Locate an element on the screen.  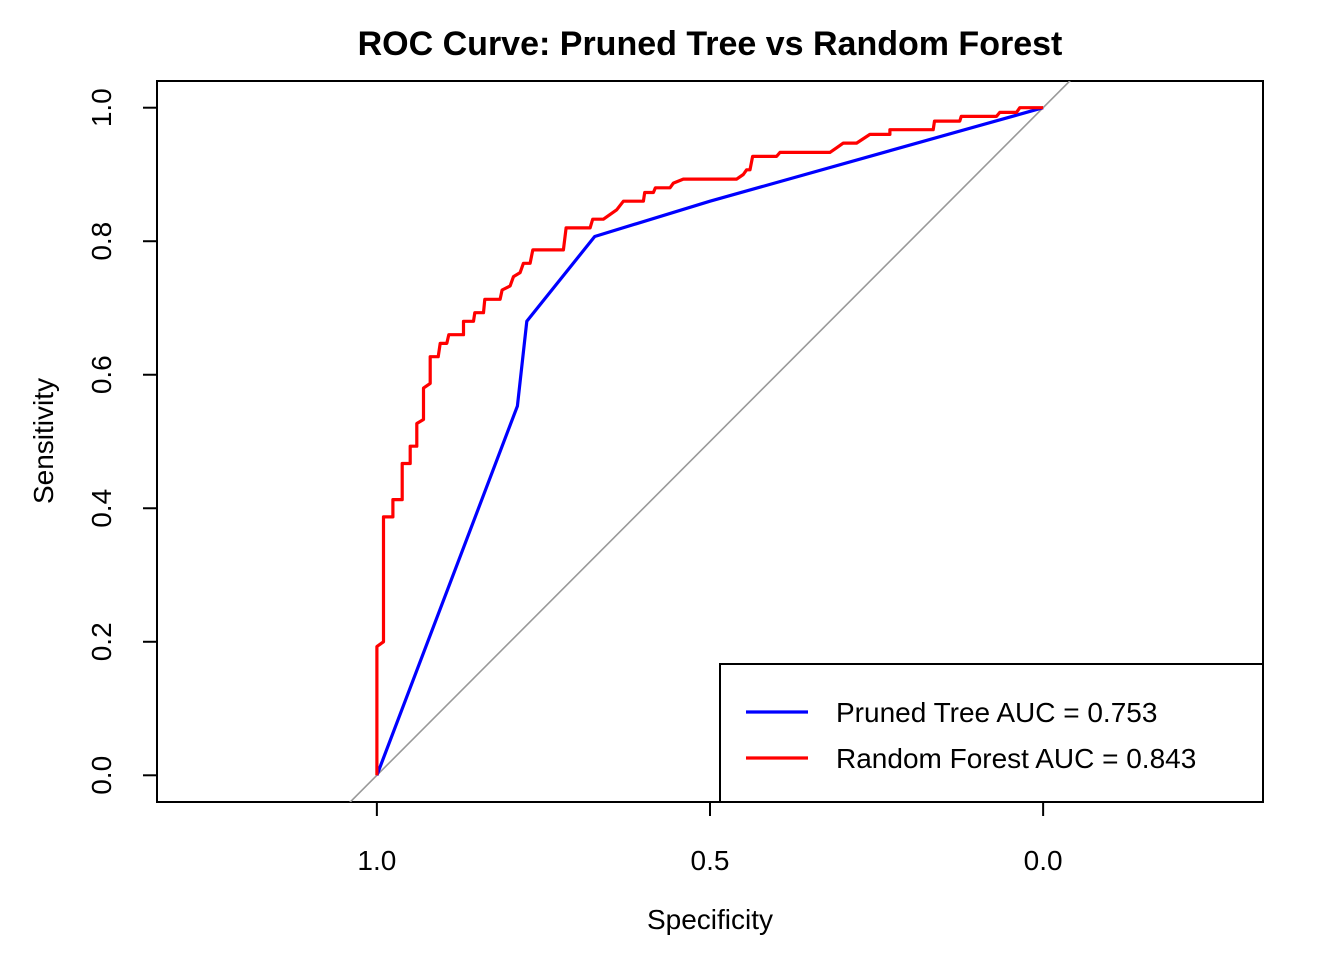
y-tick-label: 0.2 is located at coordinates (101, 641).